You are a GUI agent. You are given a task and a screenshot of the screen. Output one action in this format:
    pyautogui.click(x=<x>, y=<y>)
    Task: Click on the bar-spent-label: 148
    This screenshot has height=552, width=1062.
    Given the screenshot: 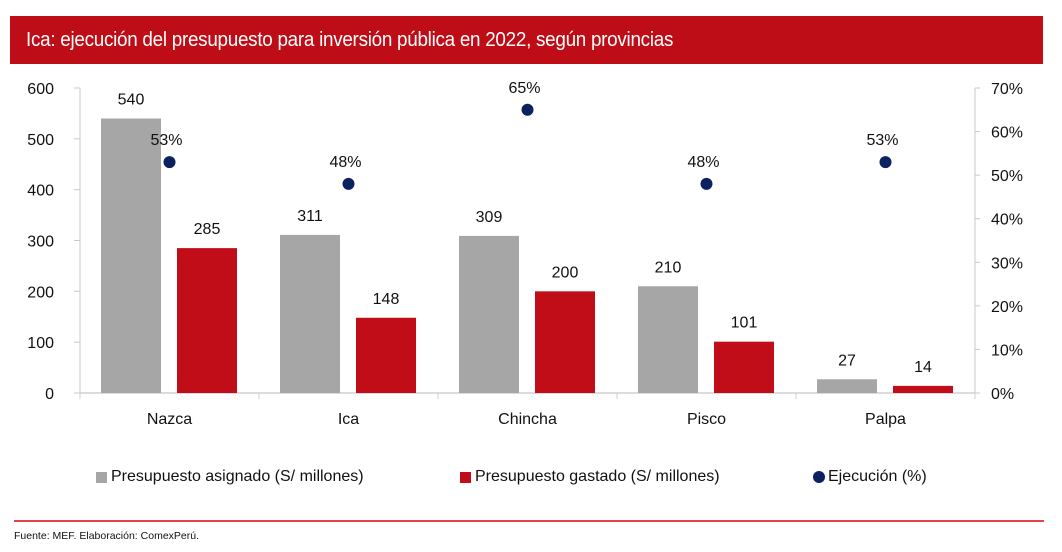 What is the action you would take?
    pyautogui.click(x=386, y=299)
    